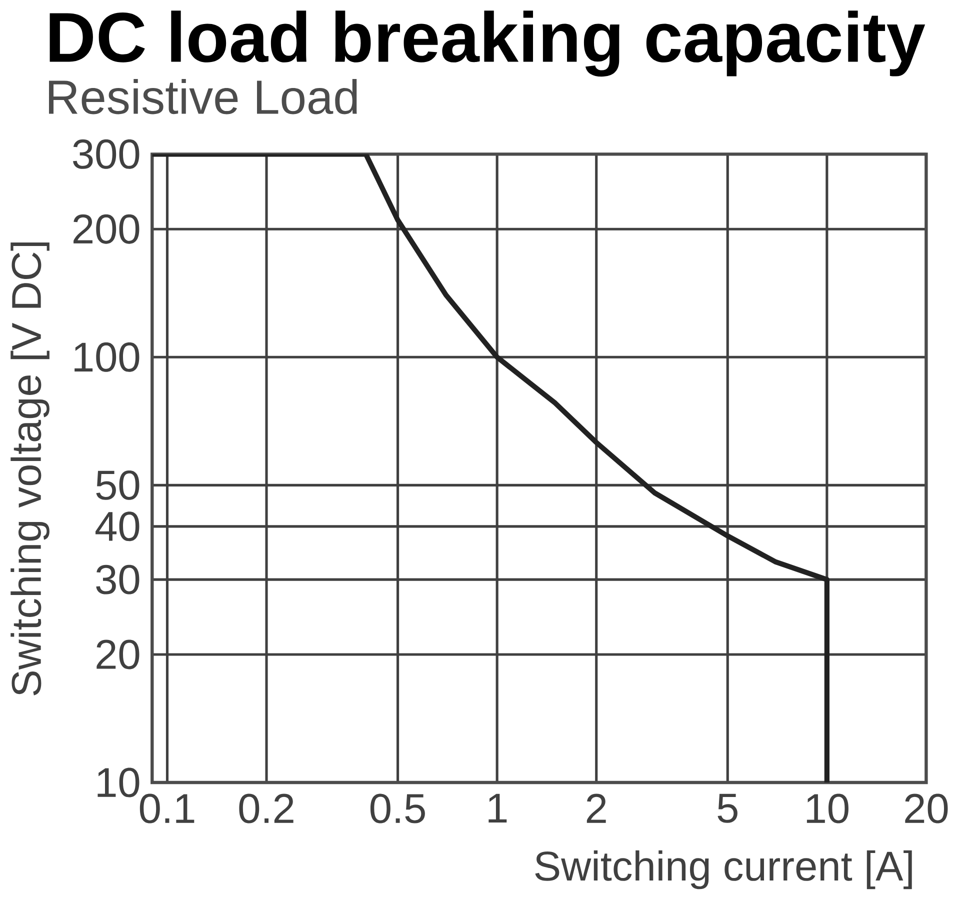 This screenshot has width=960, height=900. Describe the element at coordinates (167, 809) in the screenshot. I see `x-tick-label: 0.1` at that location.